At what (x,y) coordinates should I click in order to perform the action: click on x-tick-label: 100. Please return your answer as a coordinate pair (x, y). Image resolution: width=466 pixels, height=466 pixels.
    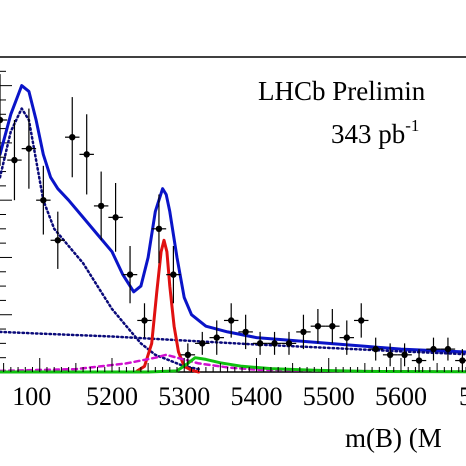
    Looking at the image, I should click on (31, 396).